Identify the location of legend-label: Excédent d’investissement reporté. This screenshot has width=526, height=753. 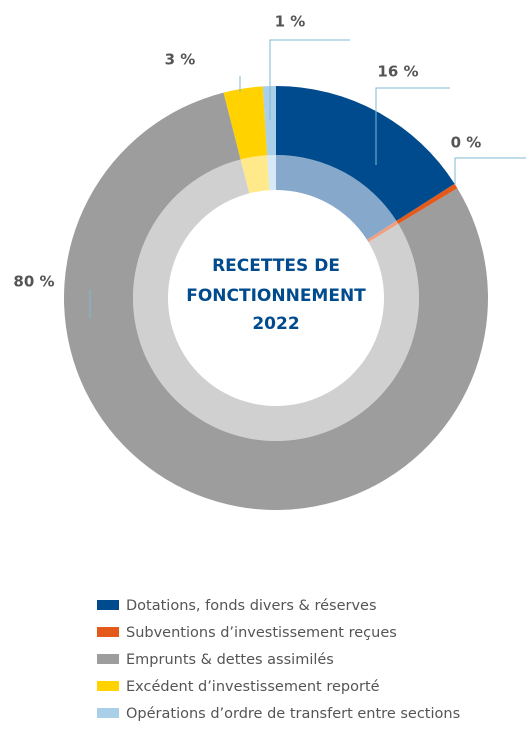
(253, 687).